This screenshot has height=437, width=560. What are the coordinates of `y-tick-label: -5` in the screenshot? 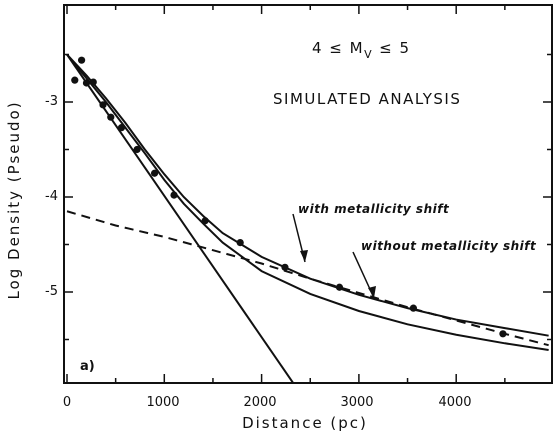 It's located at (51, 291).